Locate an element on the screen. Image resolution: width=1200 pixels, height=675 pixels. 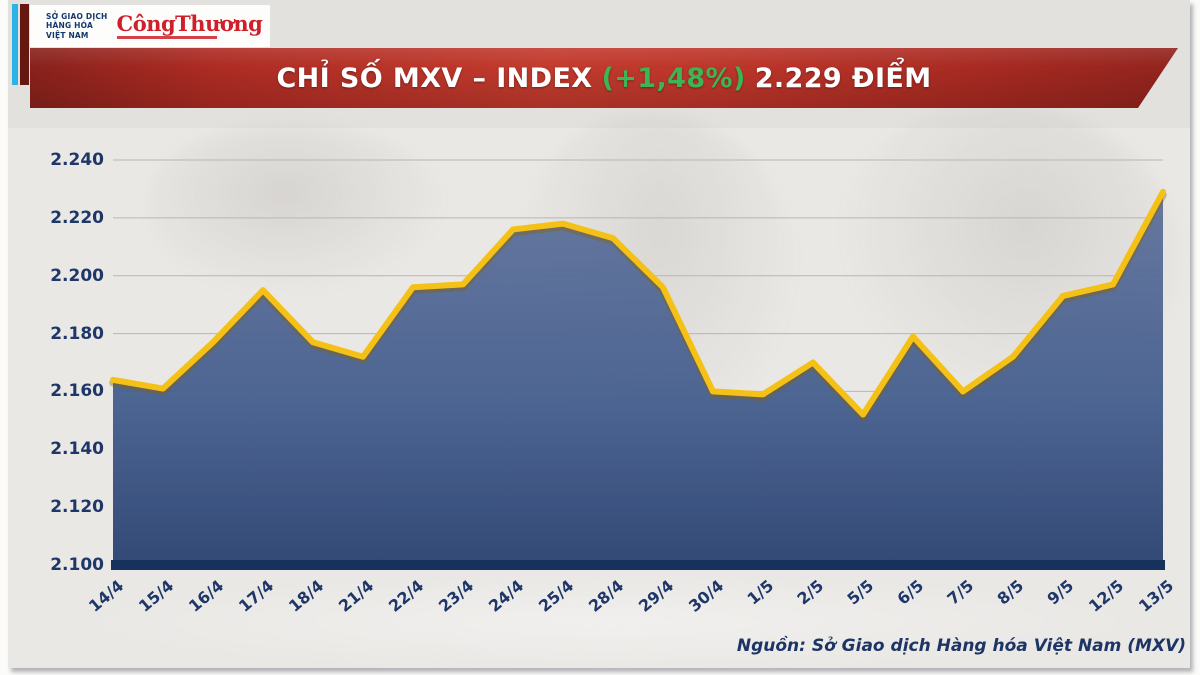
left-accent-cyan-bar is located at coordinates (15, 44).